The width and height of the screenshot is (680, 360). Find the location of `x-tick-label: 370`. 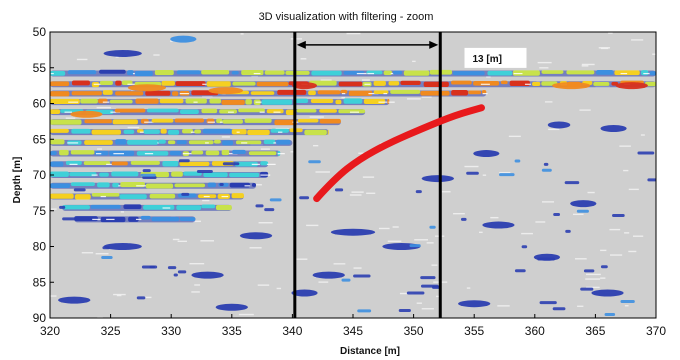

x-tick-label: 370 is located at coordinates (656, 331).